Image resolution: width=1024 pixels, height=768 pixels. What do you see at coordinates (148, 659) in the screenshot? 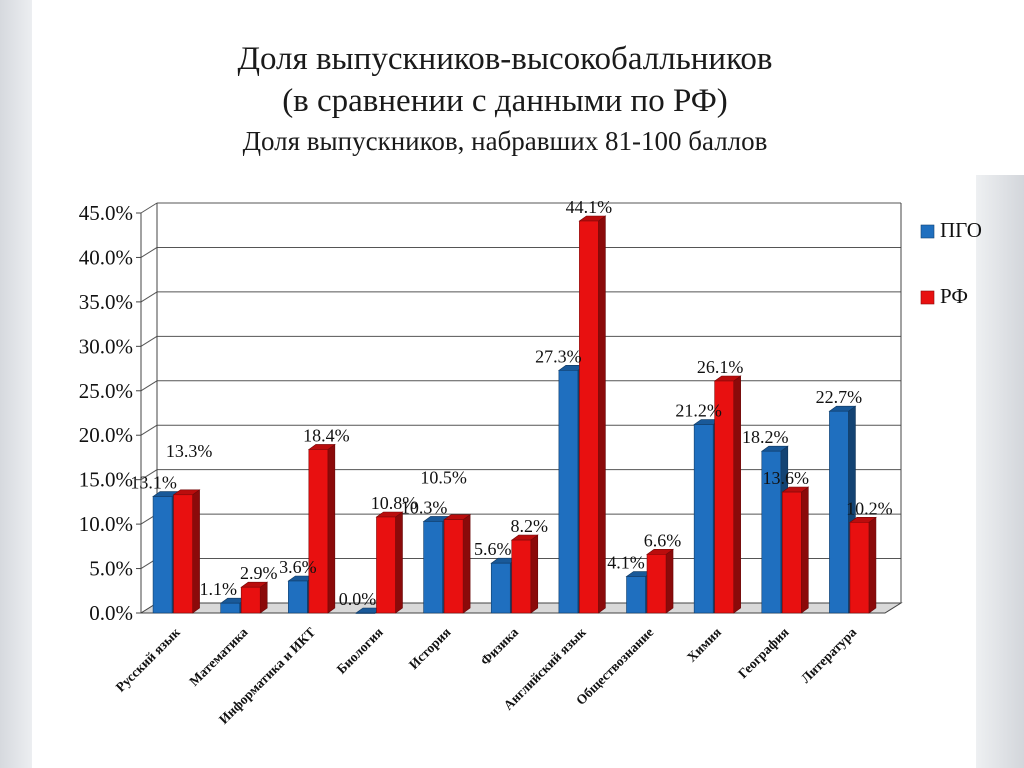
I see `x-tick-label: Русский язык` at bounding box center [148, 659].